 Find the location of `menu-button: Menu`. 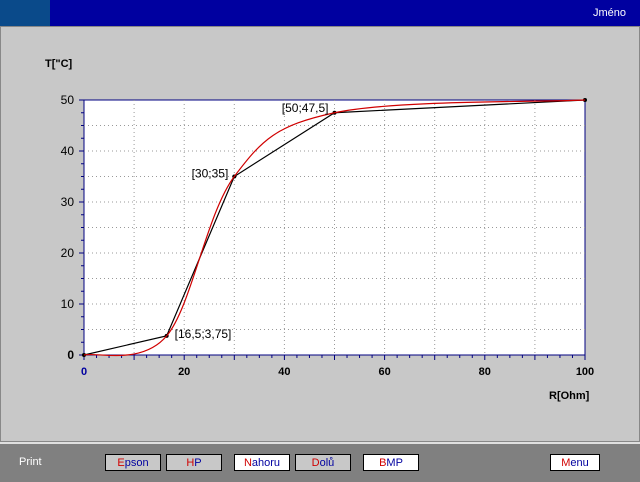

menu-button: Menu is located at coordinates (575, 462).